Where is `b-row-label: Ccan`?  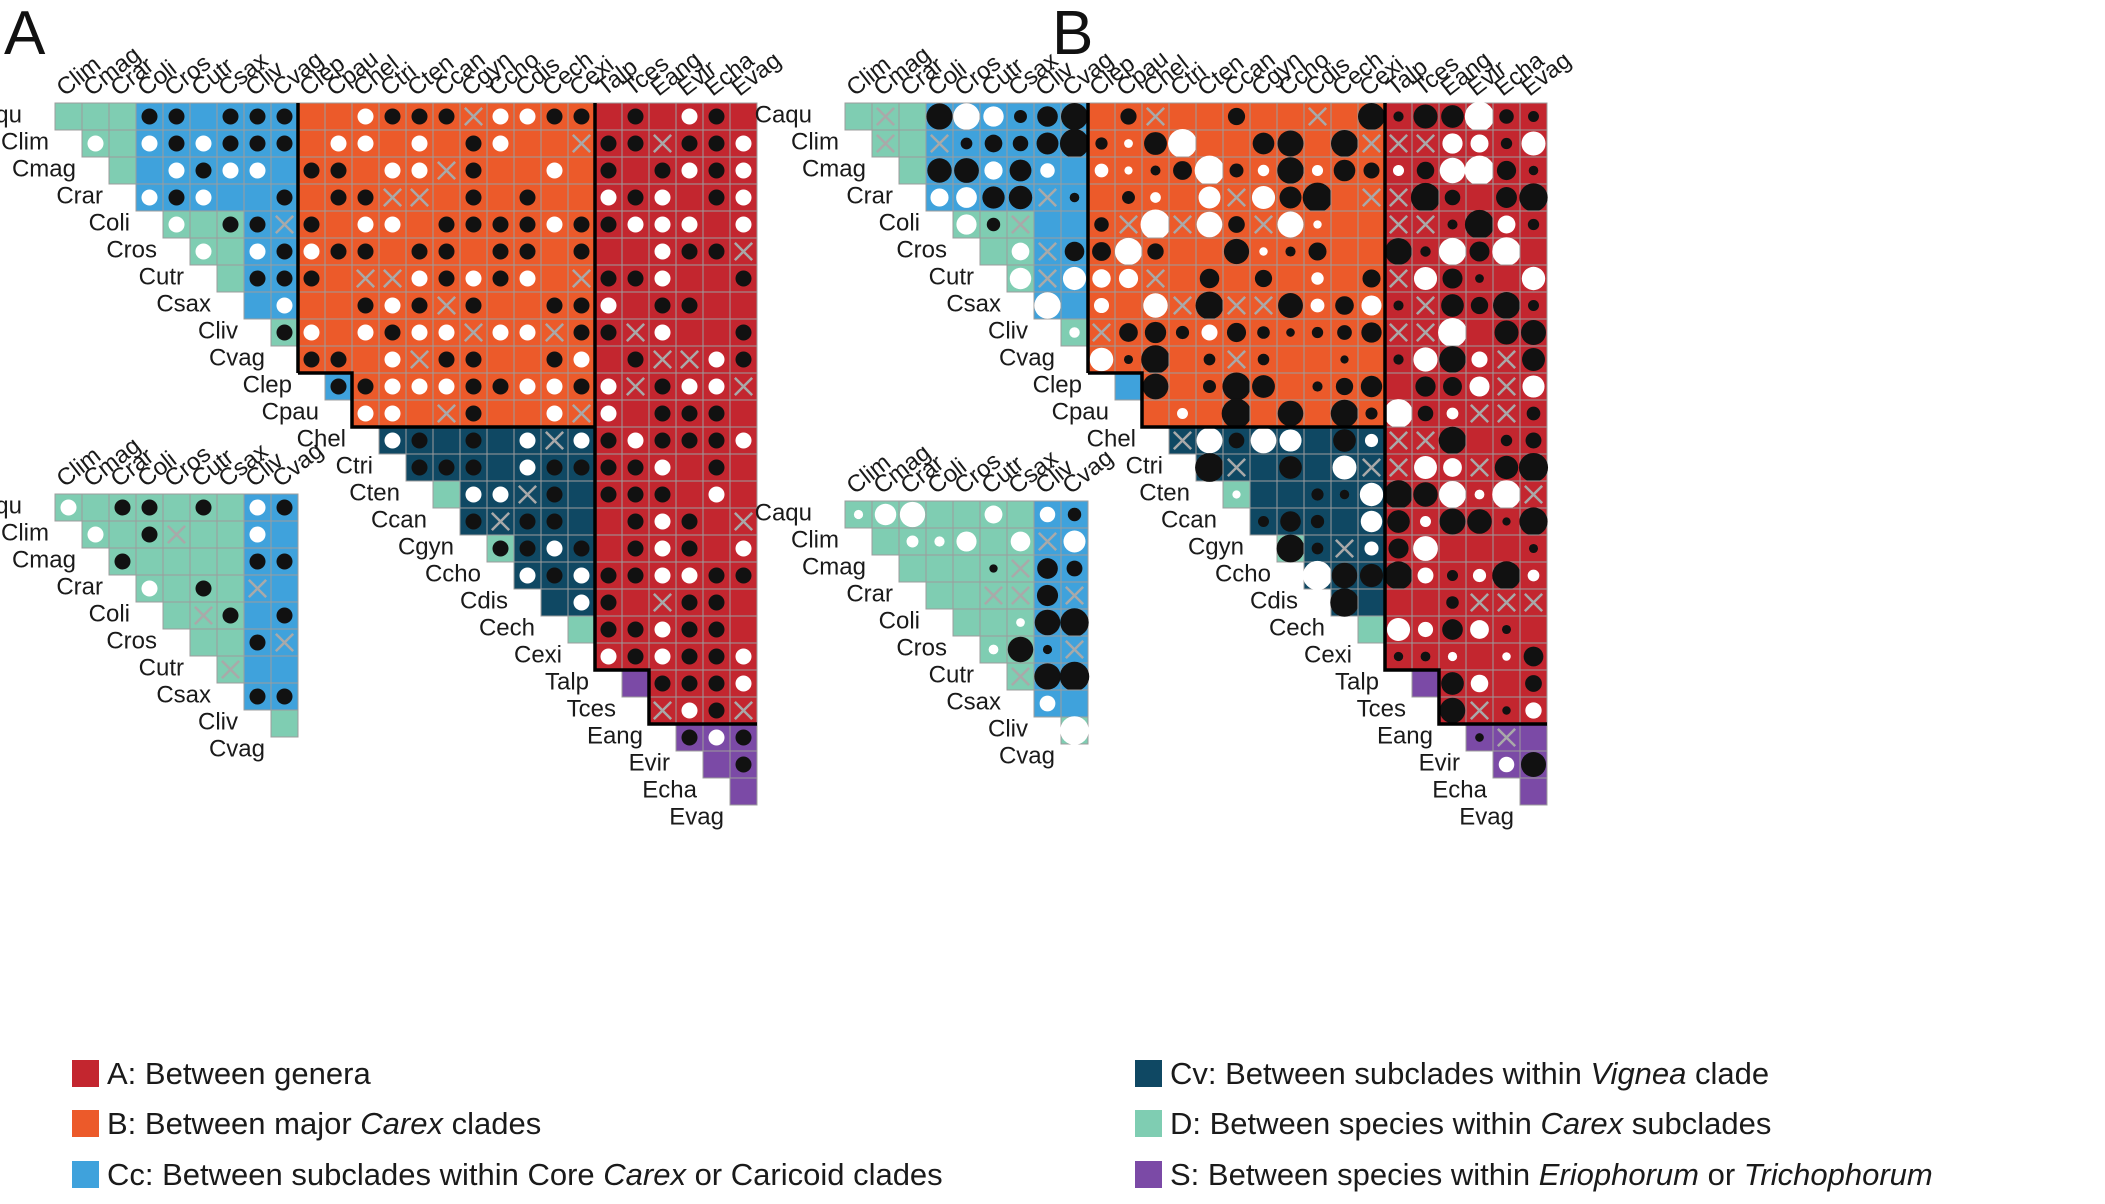
b-row-label: Ccan is located at coordinates (1189, 519).